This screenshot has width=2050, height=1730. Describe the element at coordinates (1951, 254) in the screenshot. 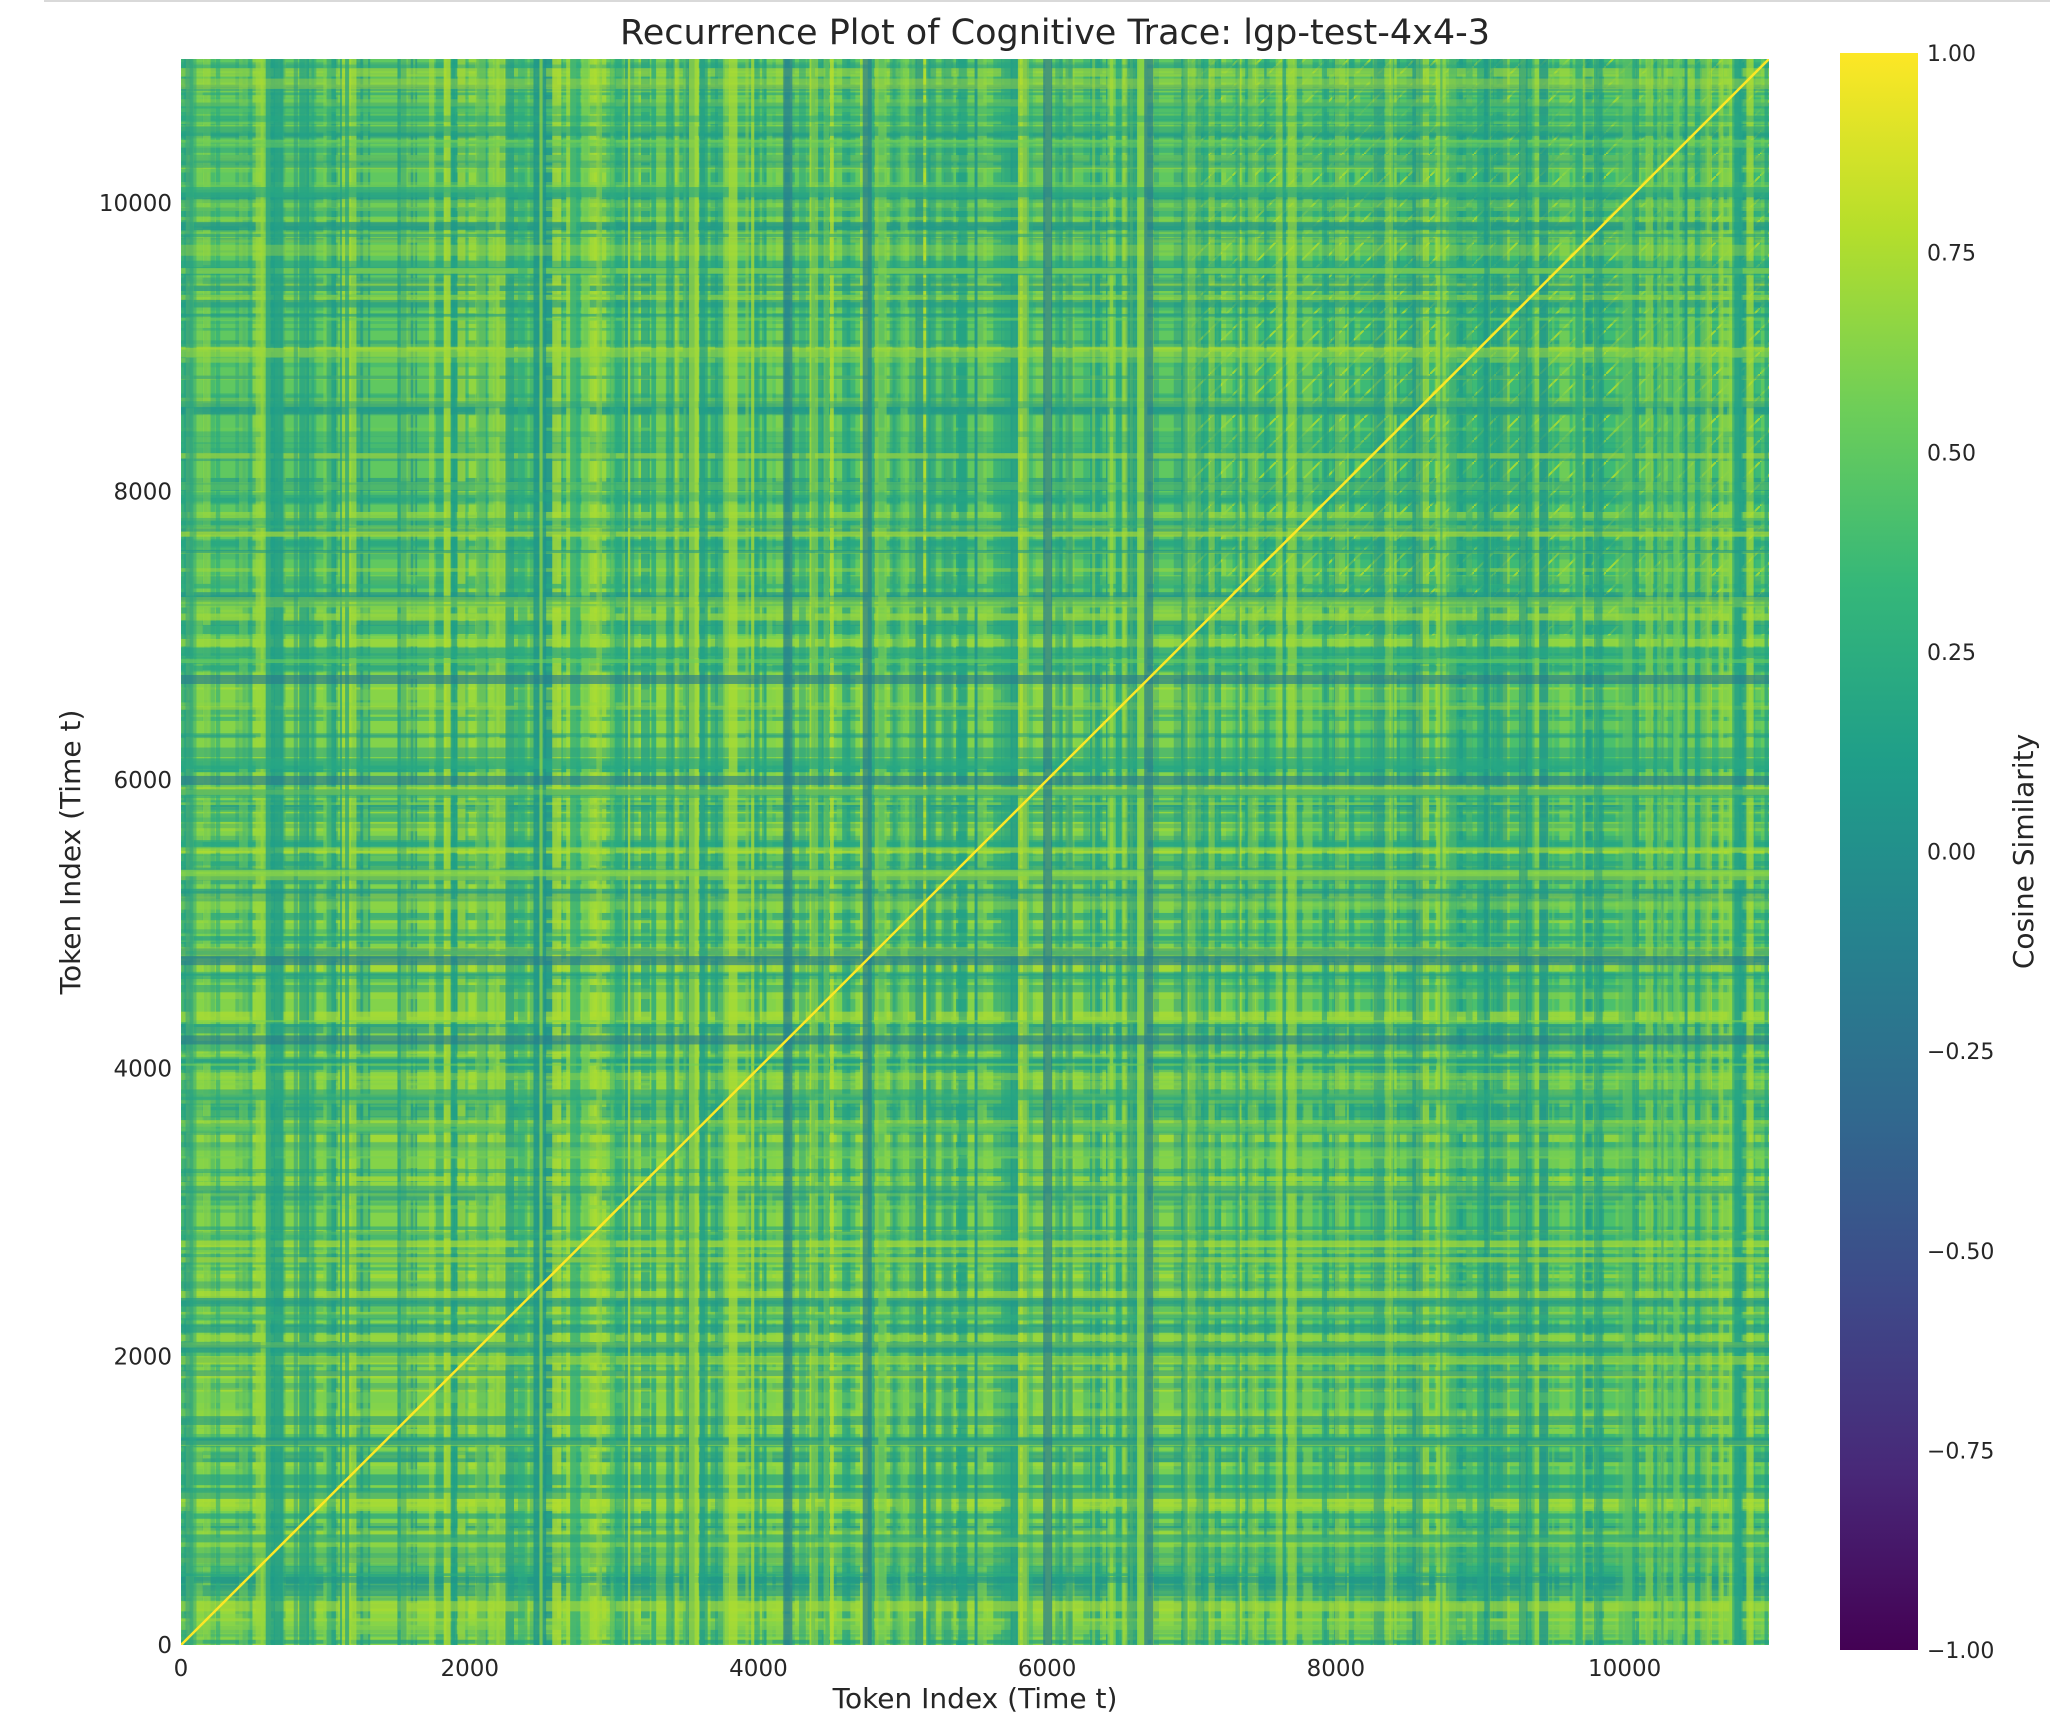

I see `colorbar-tick-label: 0.75` at that location.